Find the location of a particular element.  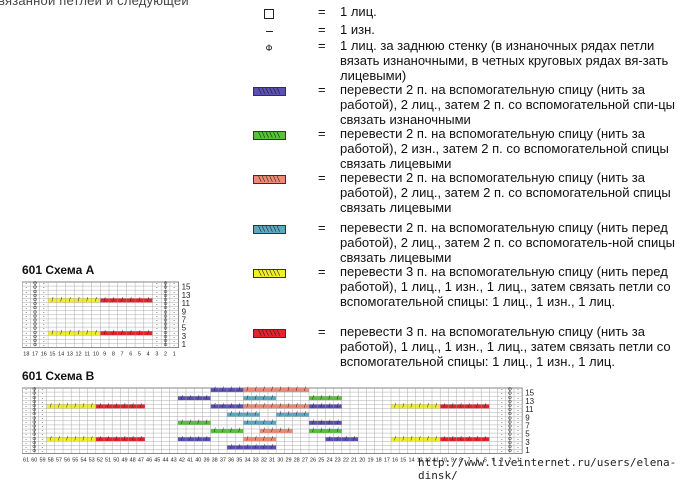

column-number: 5 is located at coordinates (139, 355).